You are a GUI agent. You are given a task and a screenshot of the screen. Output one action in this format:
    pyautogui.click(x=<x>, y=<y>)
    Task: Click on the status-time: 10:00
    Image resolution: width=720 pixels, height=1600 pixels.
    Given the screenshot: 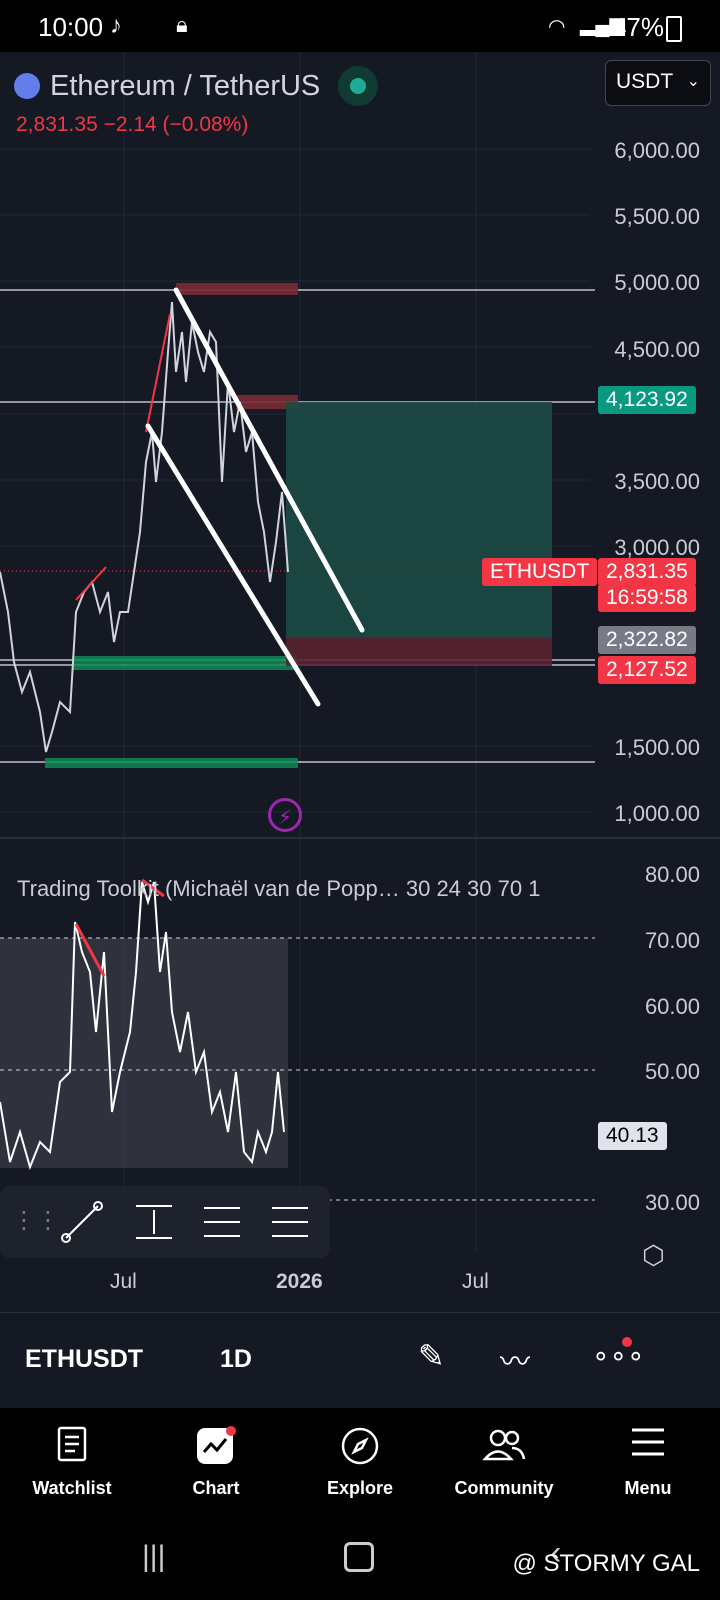 What is the action you would take?
    pyautogui.click(x=71, y=27)
    